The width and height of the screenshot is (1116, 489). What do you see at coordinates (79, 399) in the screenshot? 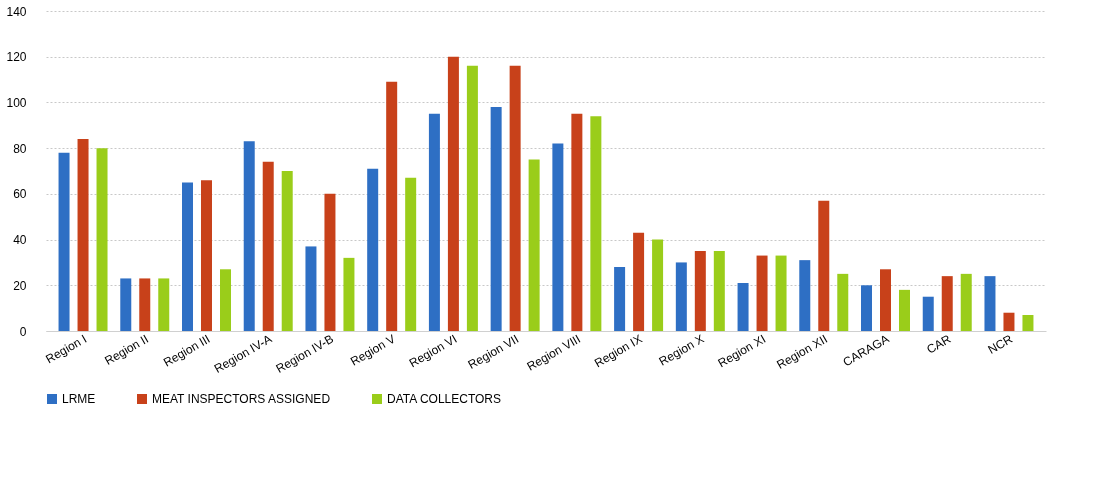
I see `legend-label: LRME` at bounding box center [79, 399].